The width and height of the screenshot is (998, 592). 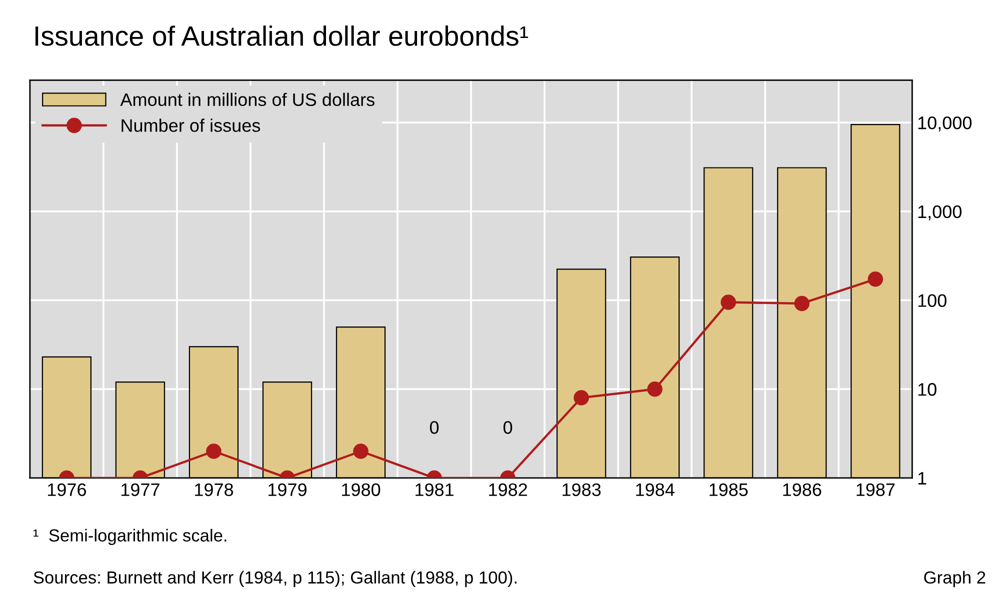 What do you see at coordinates (940, 212) in the screenshot?
I see `y-tick-label: 1,000` at bounding box center [940, 212].